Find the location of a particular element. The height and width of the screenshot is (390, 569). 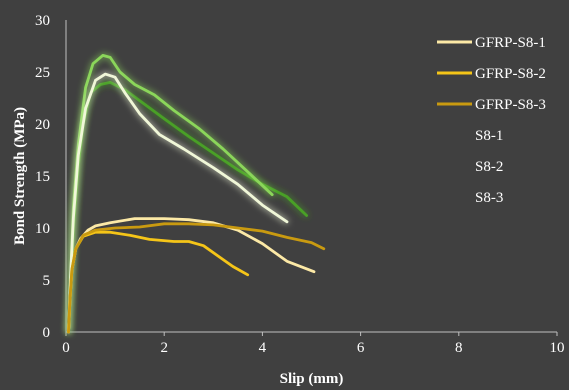

y-tick-label: 30 is located at coordinates (42, 21).